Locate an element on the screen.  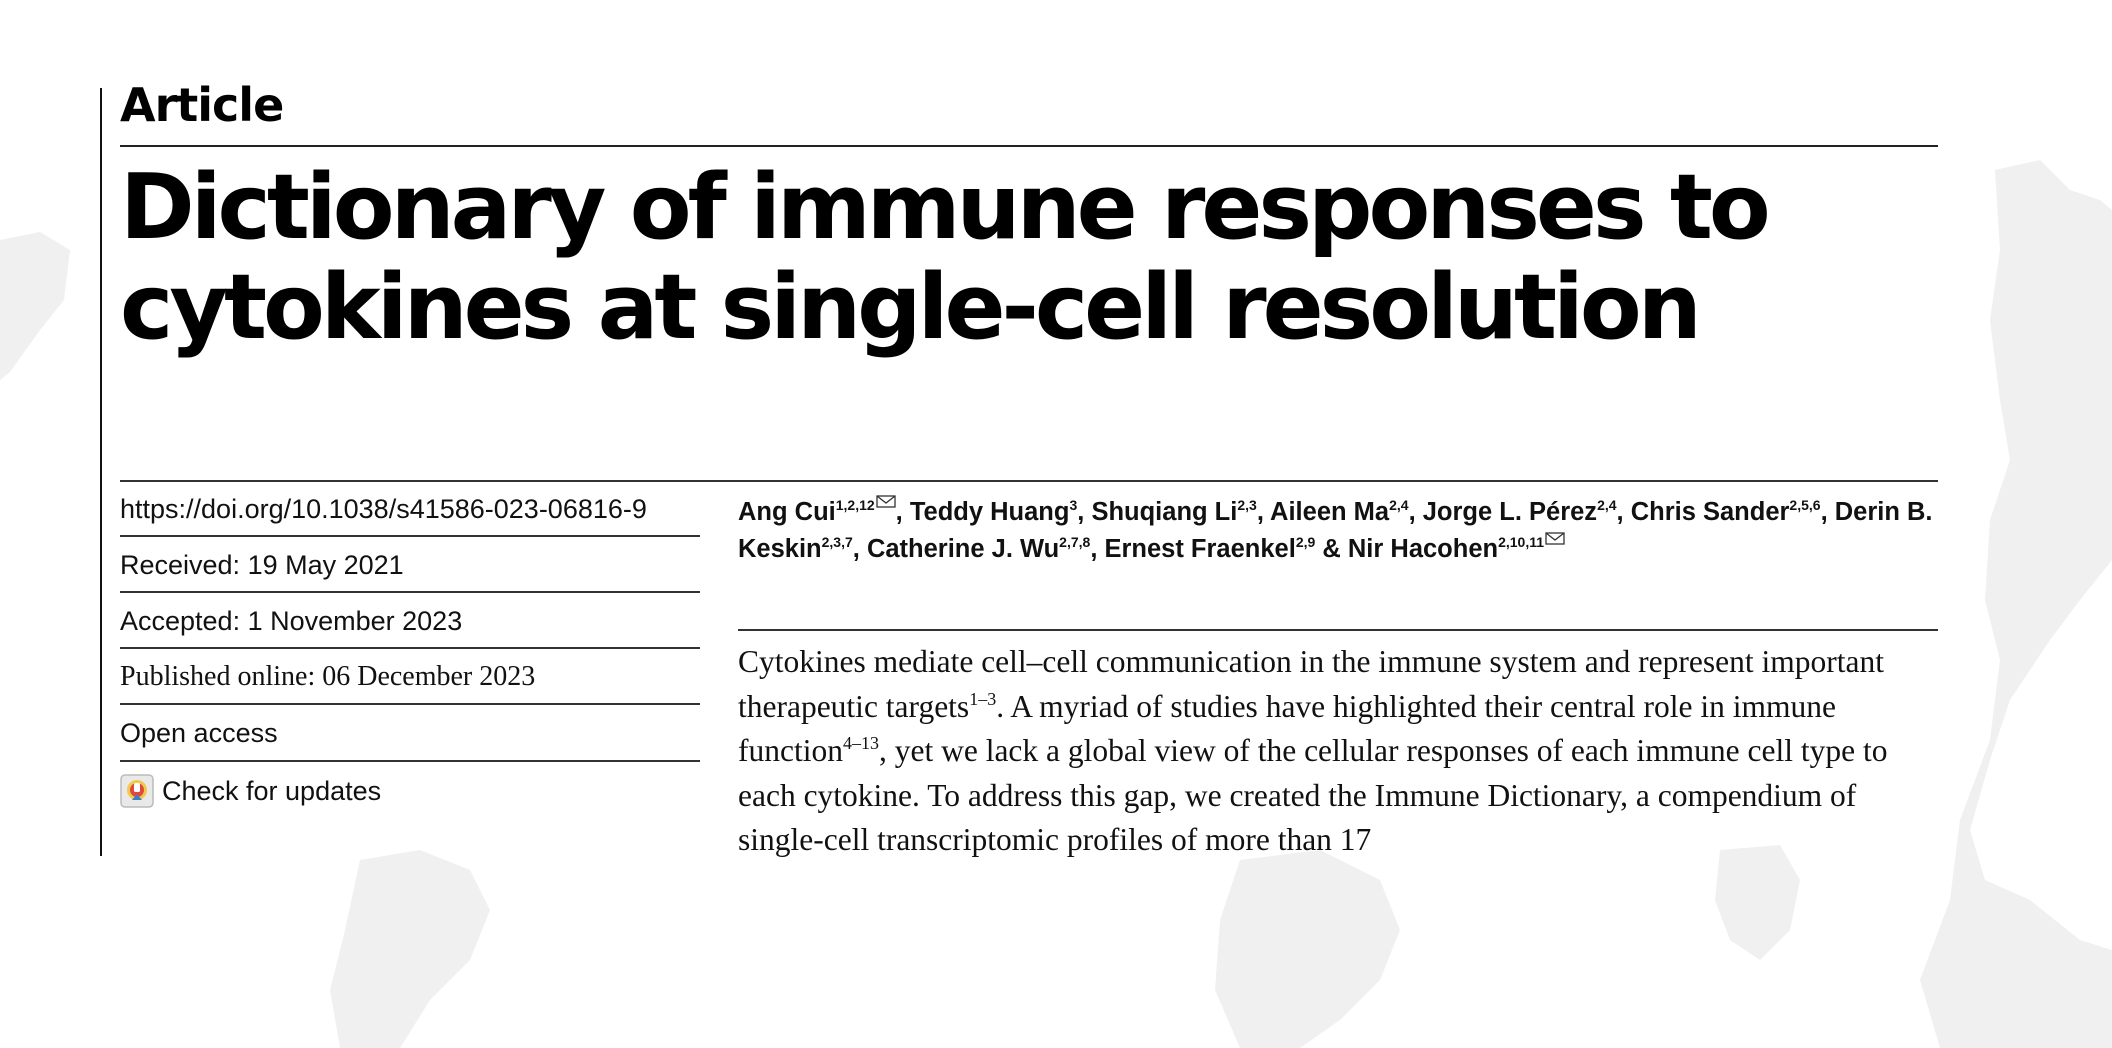
article-type-label: Article is located at coordinates (202, 105).